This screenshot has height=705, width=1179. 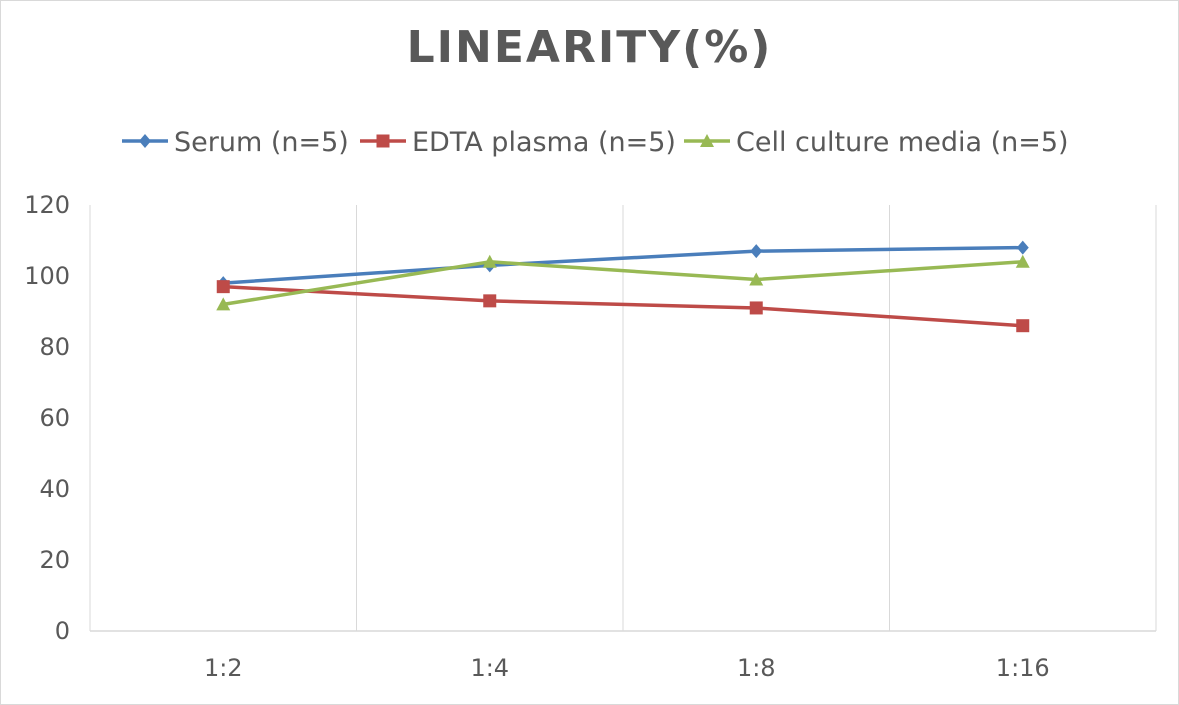 What do you see at coordinates (261, 142) in the screenshot?
I see `legend-label: Serum (n=5)` at bounding box center [261, 142].